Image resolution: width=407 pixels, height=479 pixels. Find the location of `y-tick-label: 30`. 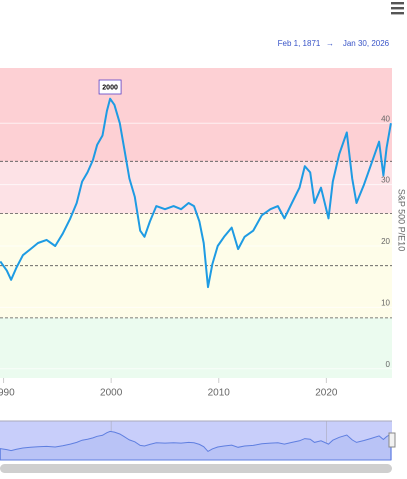

y-tick-label: 30 is located at coordinates (385, 180).